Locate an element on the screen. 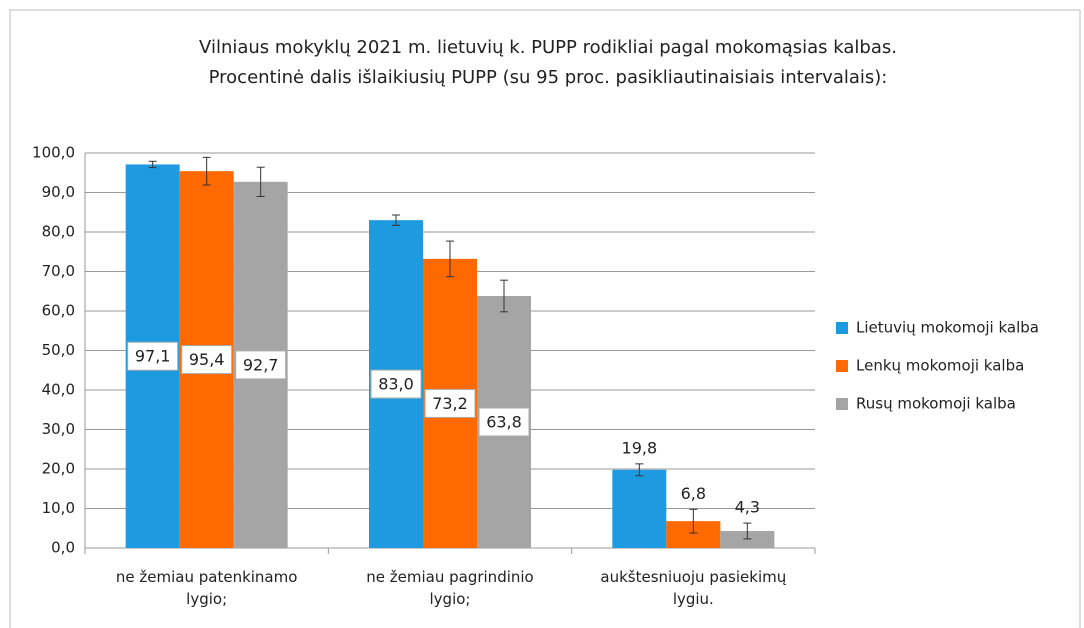 Image resolution: width=1084 pixels, height=628 pixels. value-label: 4,3 is located at coordinates (747, 507).